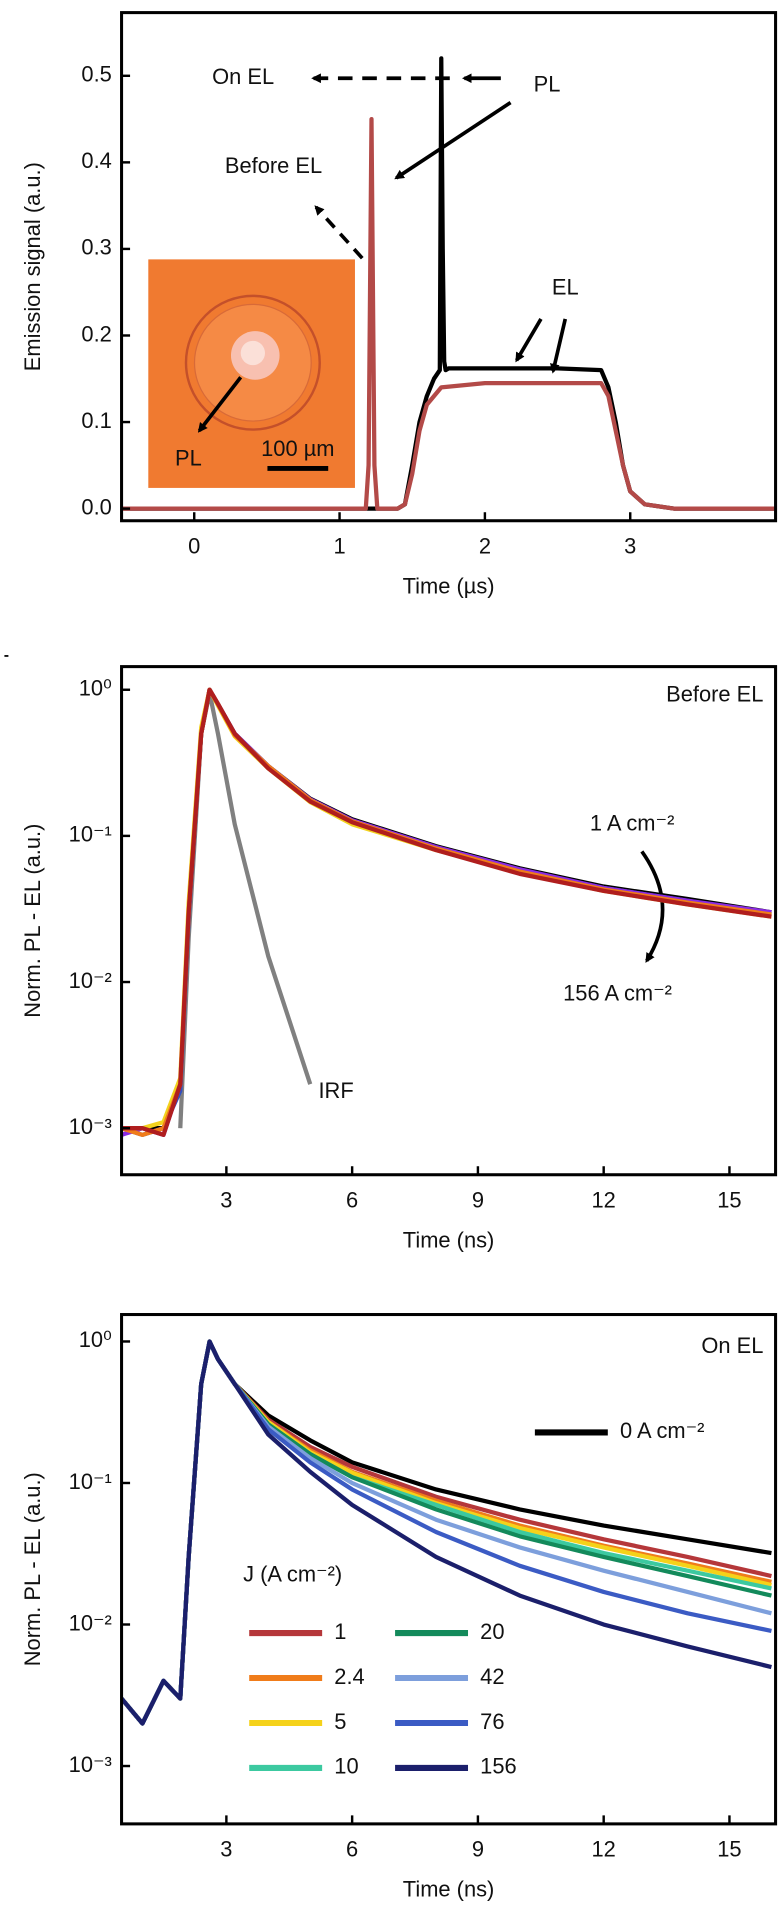 This screenshot has width=778, height=1907. I want to click on annotation: 1 A cm⁻², so click(632, 822).